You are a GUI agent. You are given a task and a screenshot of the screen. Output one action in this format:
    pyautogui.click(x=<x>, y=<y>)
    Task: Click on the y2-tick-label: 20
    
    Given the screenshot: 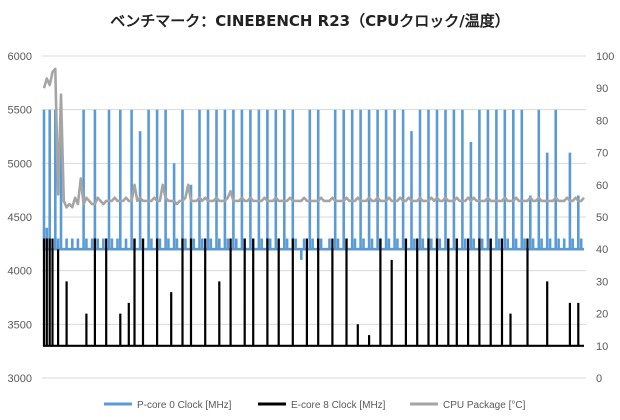 What is the action you would take?
    pyautogui.click(x=602, y=315)
    